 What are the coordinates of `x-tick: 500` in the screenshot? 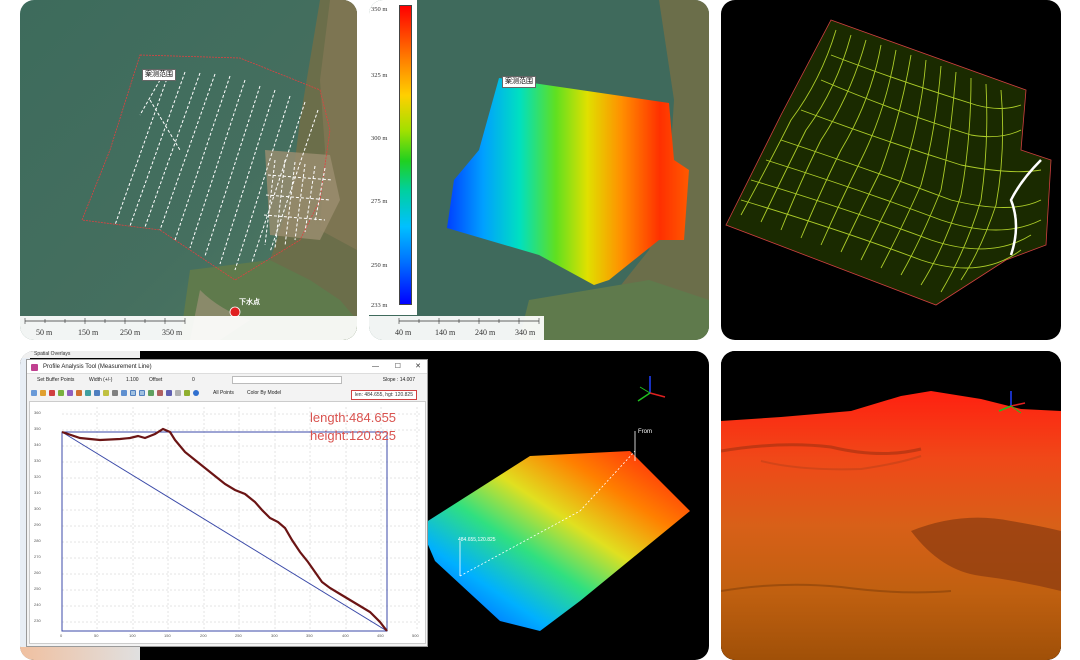 It's located at (415, 635).